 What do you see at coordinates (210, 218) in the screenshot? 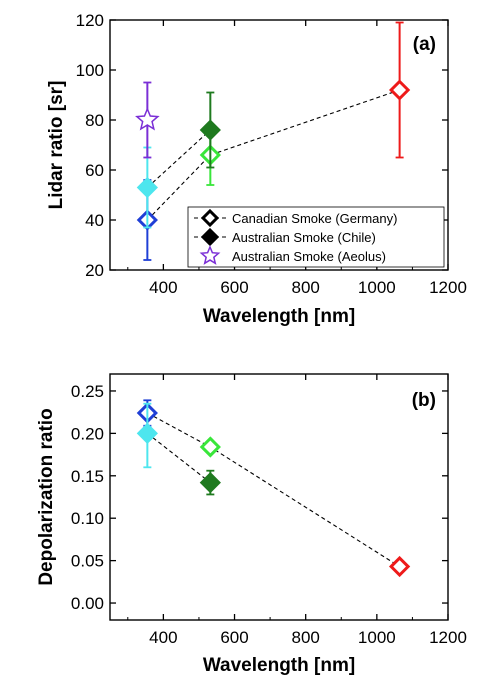
I see `legend-open-diamond-icon` at bounding box center [210, 218].